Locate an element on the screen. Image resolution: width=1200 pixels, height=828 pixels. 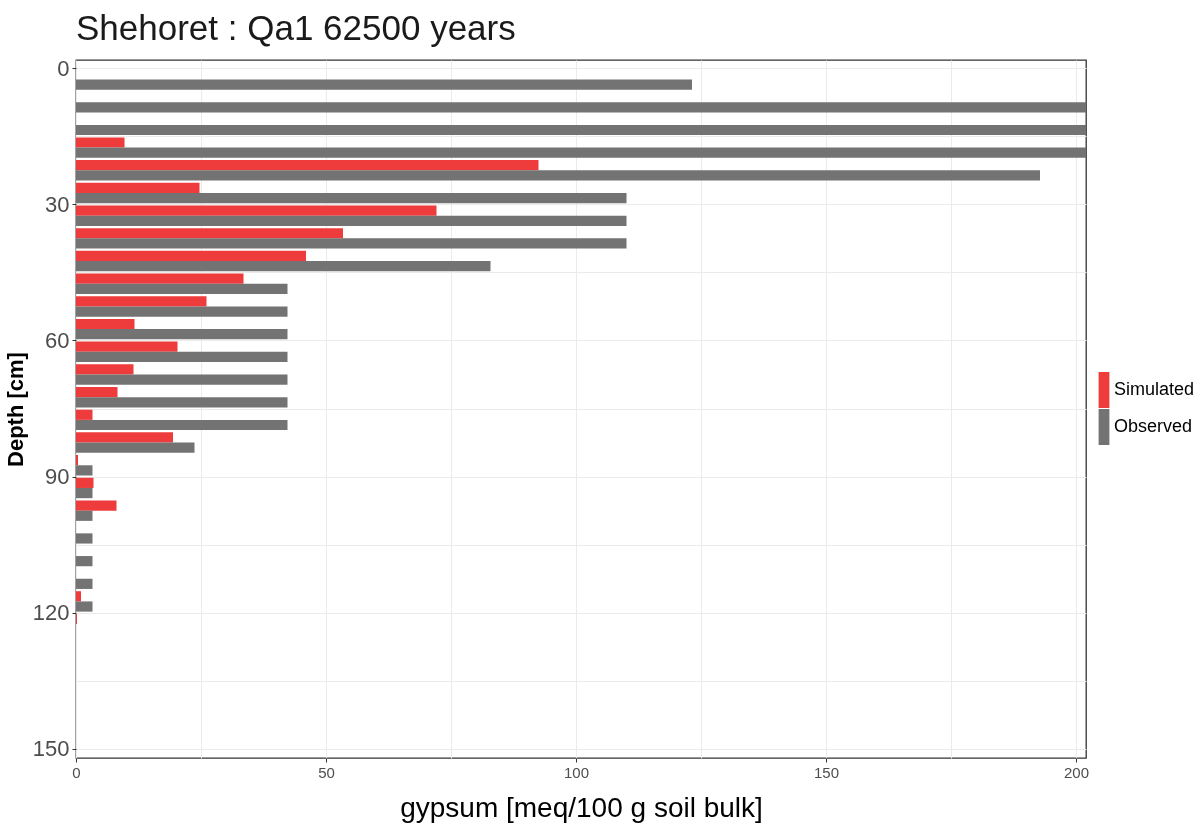
y-tick-label: 90 is located at coordinates (57, 477).